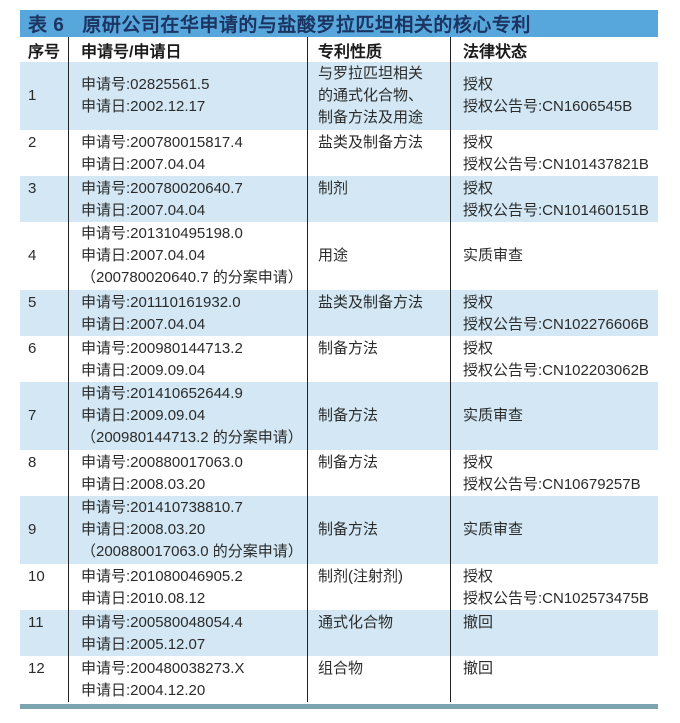 This screenshot has height=723, width=680. I want to click on application-line: 申请日:2010.08.12, so click(143, 598).